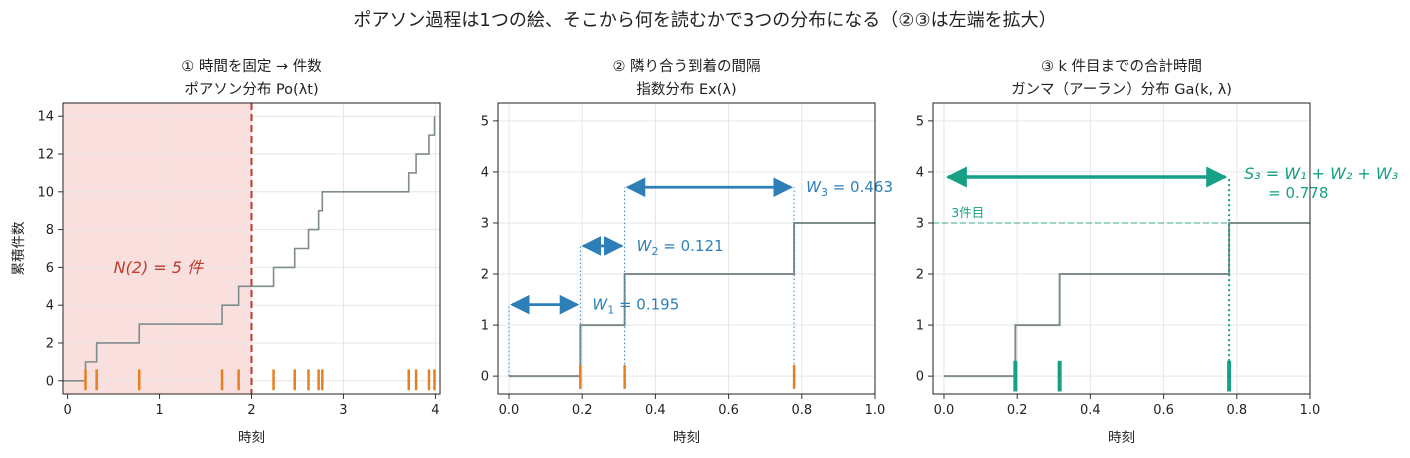  What do you see at coordinates (157, 248) in the screenshot?
I see `fixed-window-shade` at bounding box center [157, 248].